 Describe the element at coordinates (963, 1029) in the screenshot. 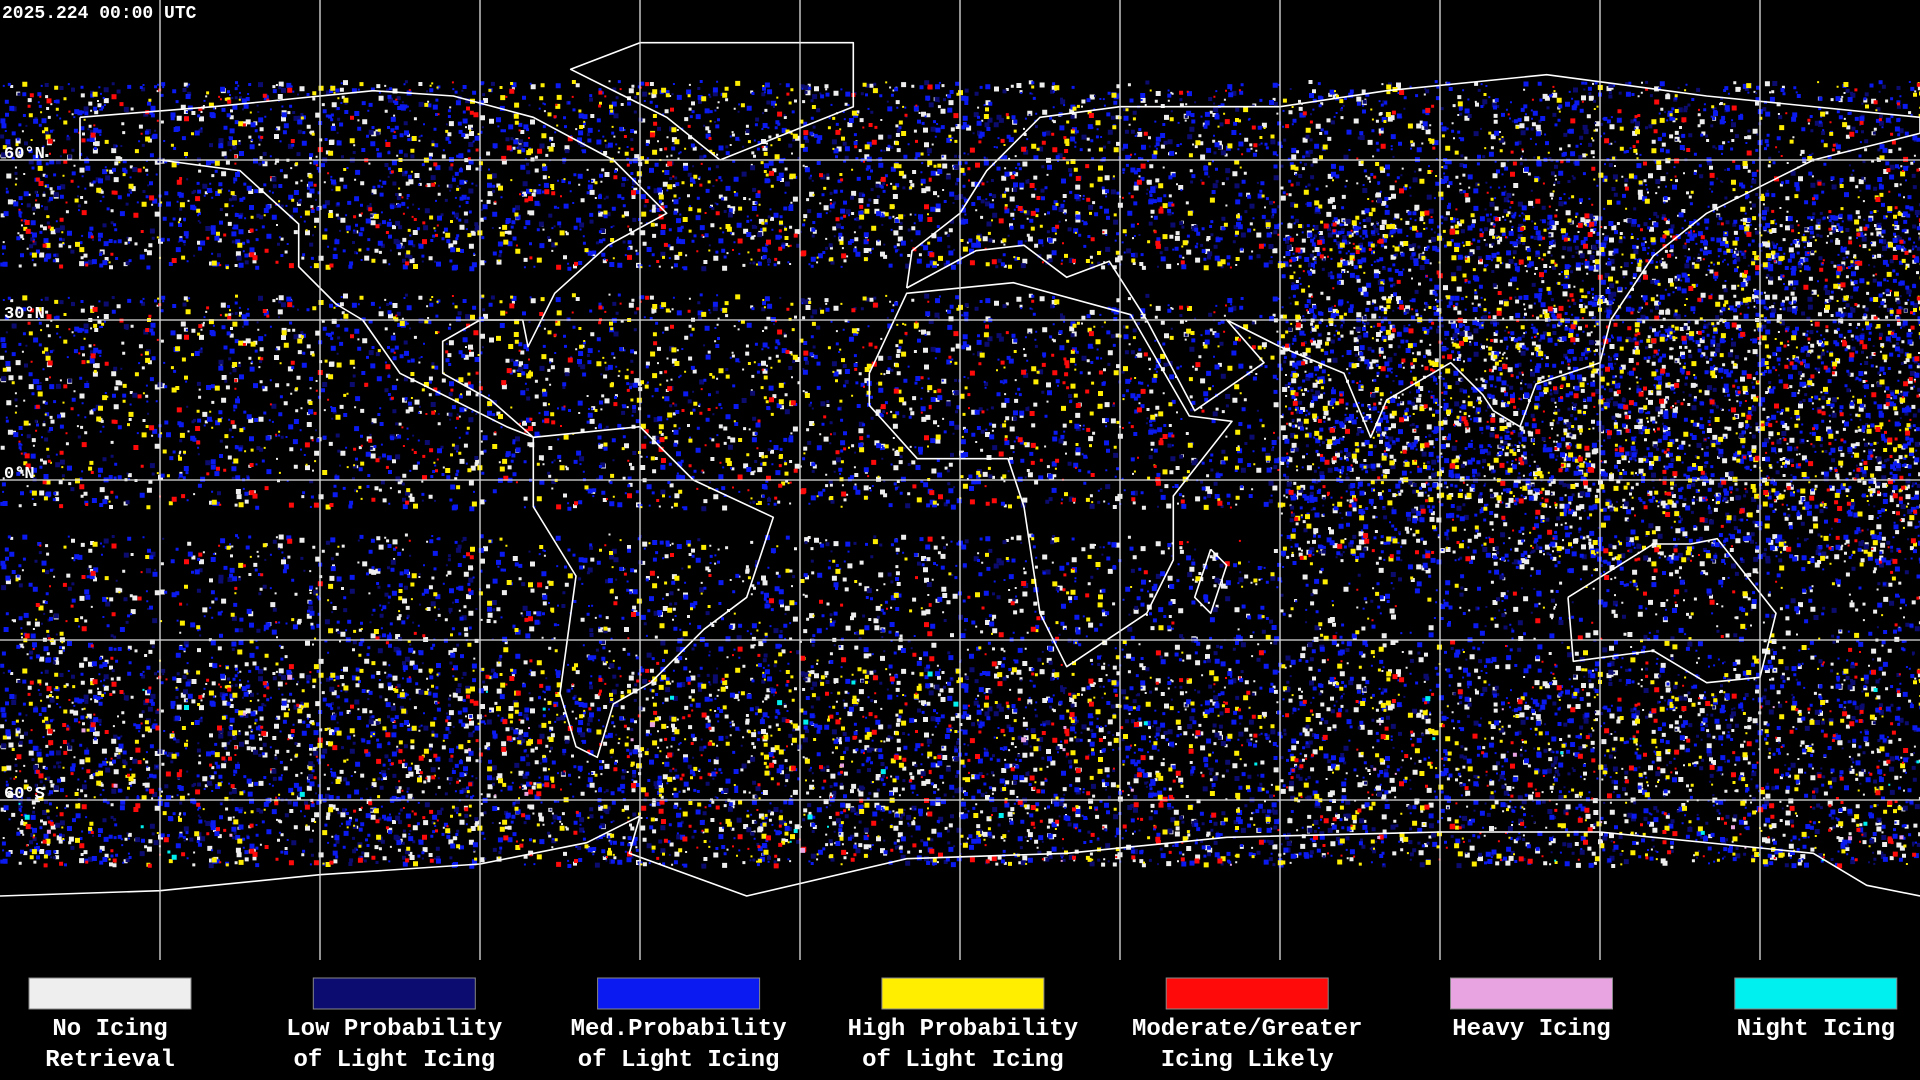

I see `legend-label: High Probability` at that location.